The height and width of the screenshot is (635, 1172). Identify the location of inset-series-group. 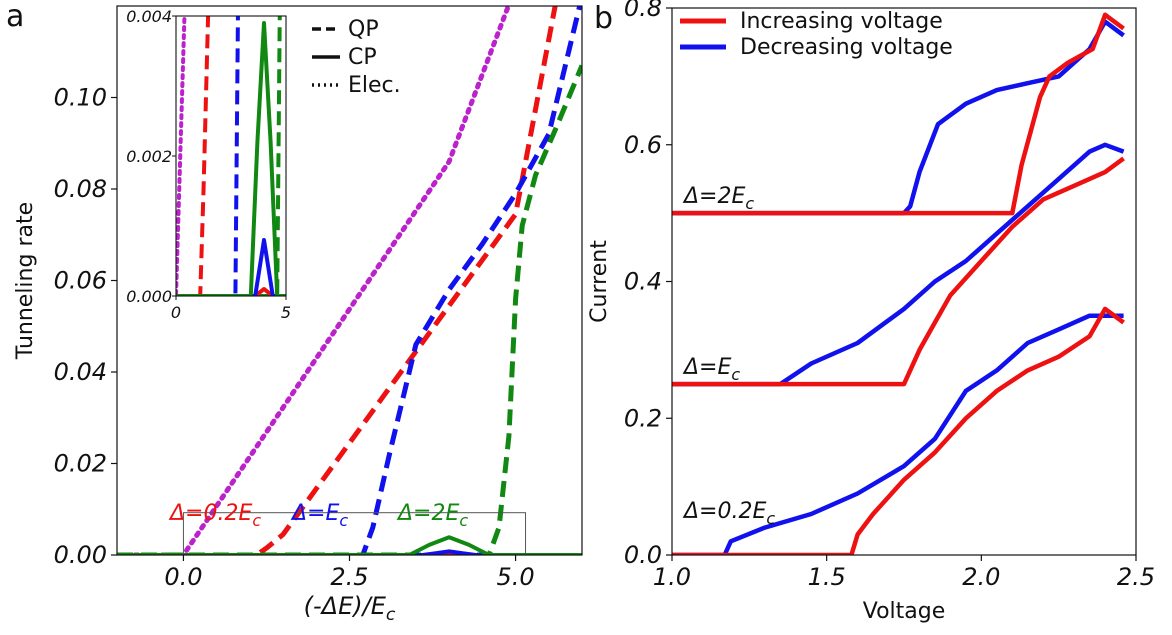
(231, 156).